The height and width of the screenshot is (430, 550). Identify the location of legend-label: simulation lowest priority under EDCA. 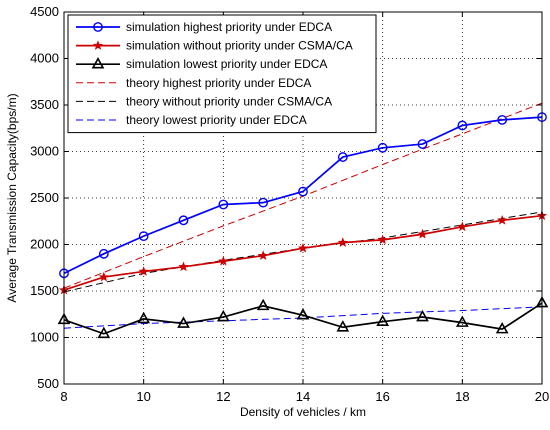
(226, 64).